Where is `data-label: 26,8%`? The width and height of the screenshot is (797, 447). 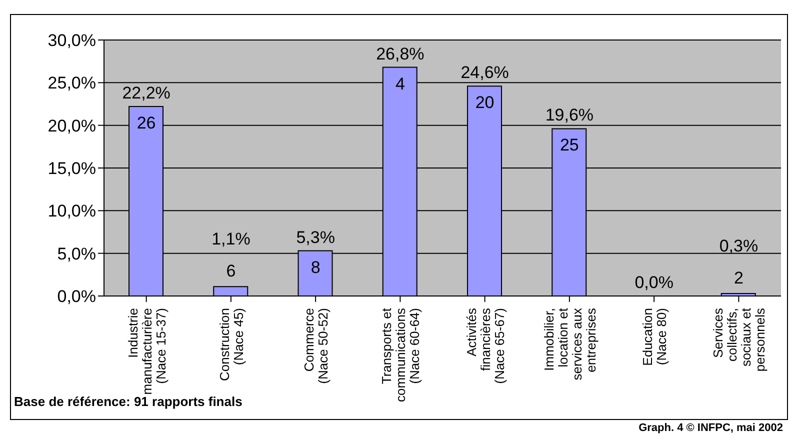
data-label: 26,8% is located at coordinates (400, 54).